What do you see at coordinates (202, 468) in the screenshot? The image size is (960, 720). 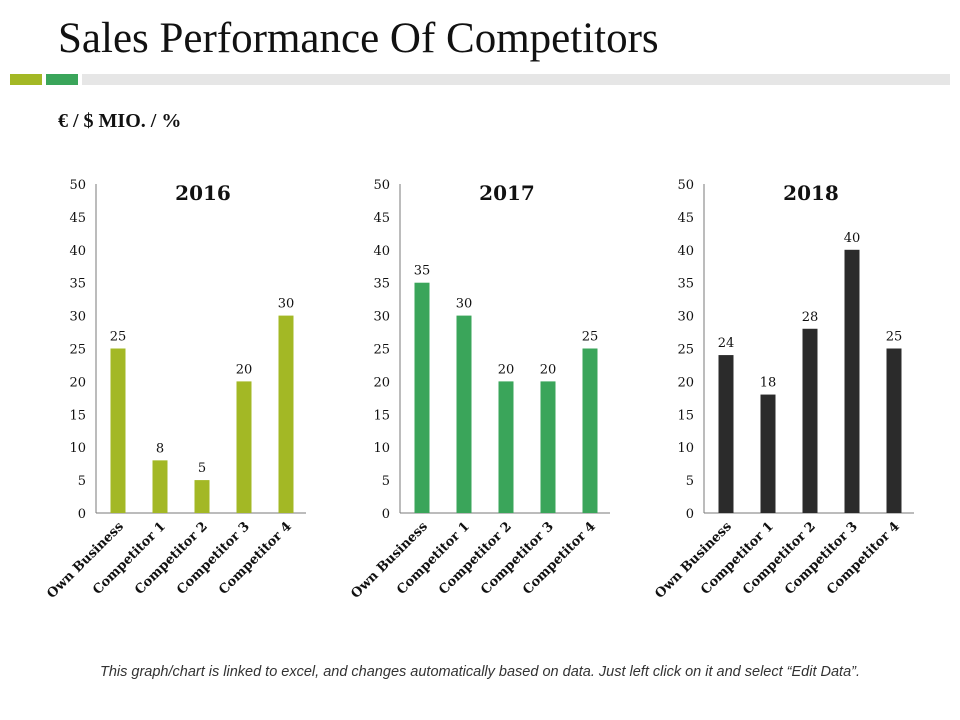 I see `data-label: 5` at bounding box center [202, 468].